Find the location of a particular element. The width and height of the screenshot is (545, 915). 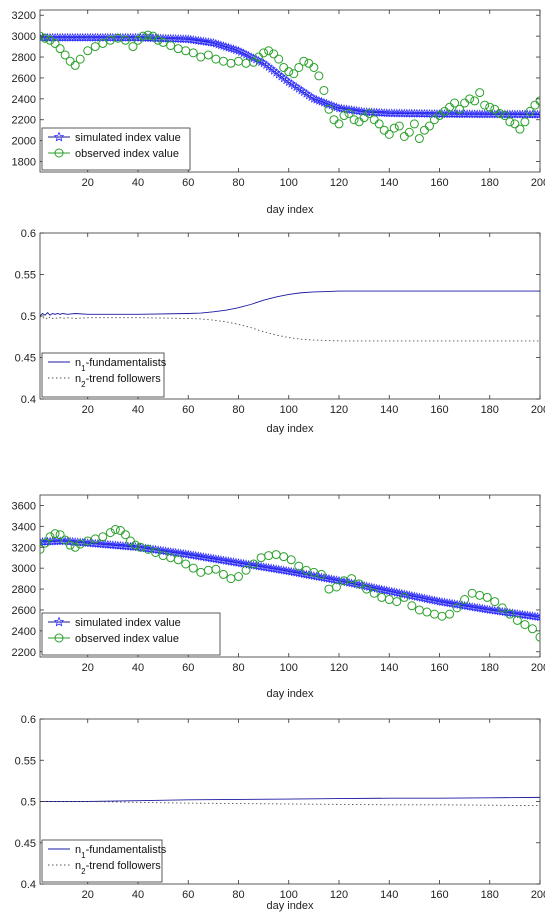

y-tick-label: 2400 is located at coordinates (24, 632).